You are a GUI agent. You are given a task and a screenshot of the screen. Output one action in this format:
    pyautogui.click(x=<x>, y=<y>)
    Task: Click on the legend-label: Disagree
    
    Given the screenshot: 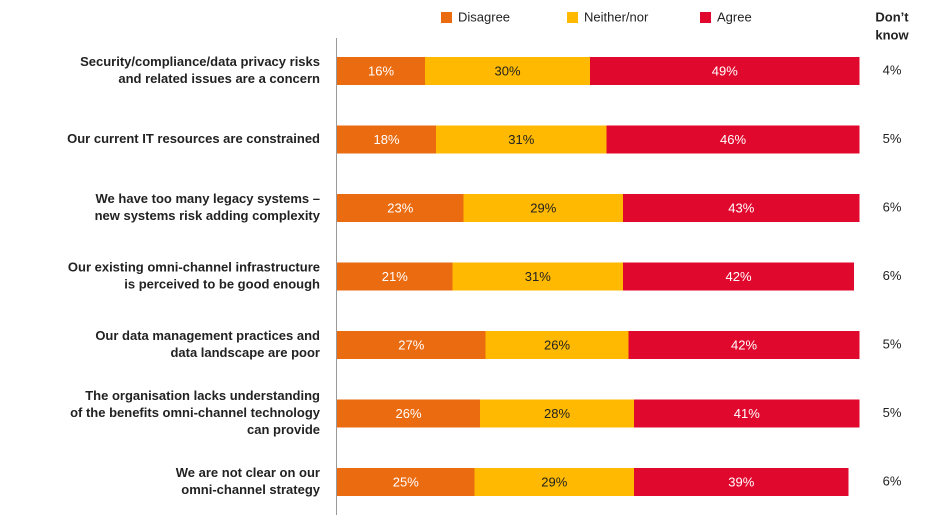 What is the action you would take?
    pyautogui.click(x=484, y=16)
    